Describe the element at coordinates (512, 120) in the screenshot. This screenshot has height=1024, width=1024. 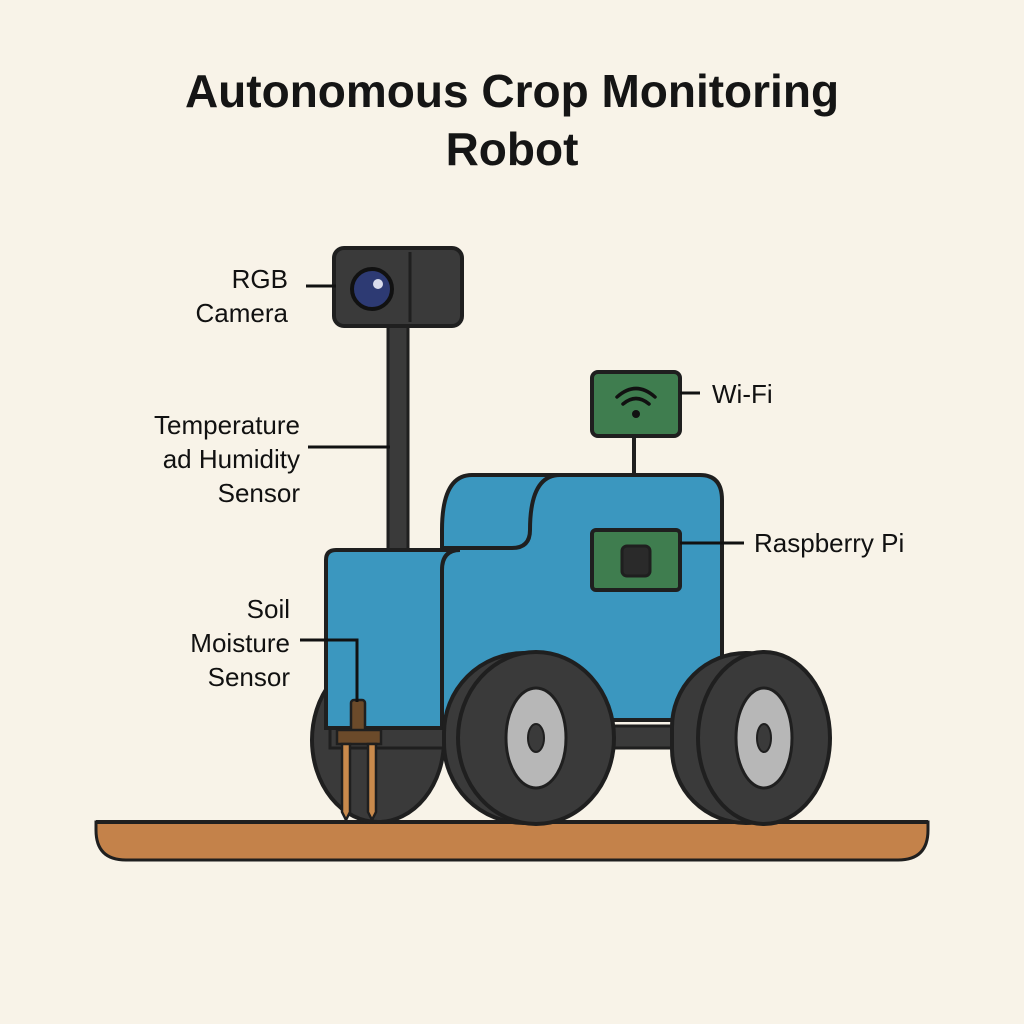
I see `diagram-title: Autonomous Crop Monitoring Robot` at that location.